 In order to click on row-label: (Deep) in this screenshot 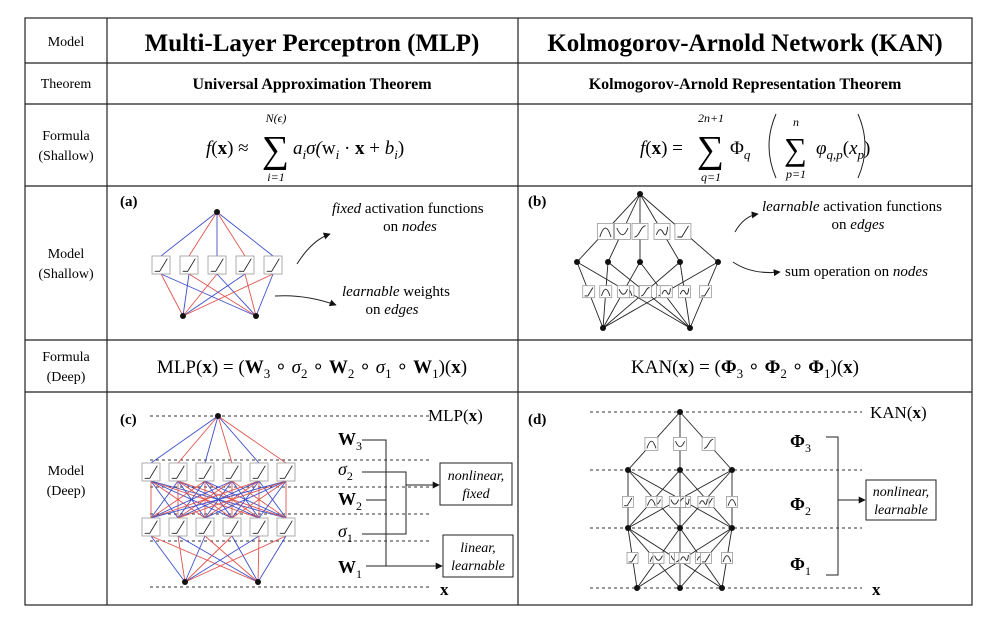, I will do `click(66, 377)`.